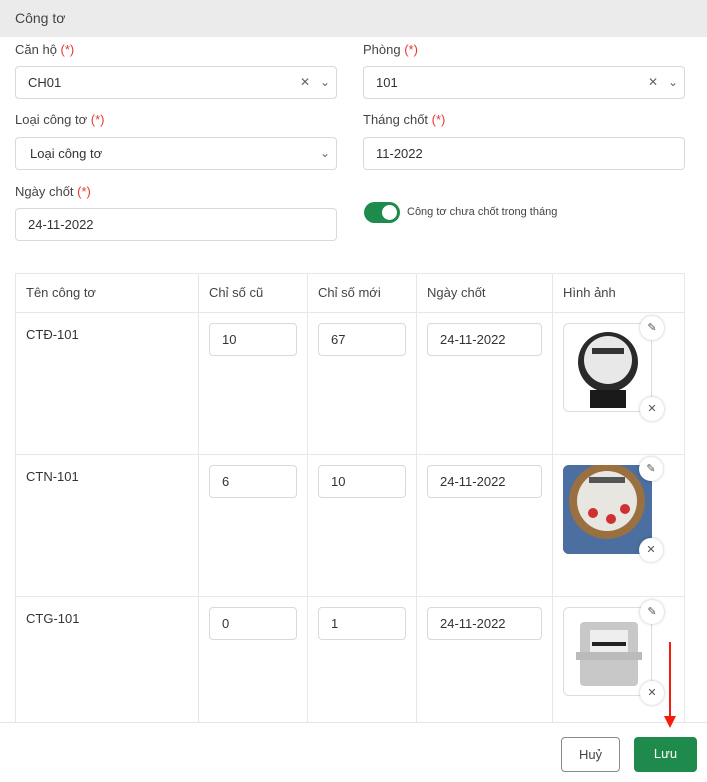 Image resolution: width=707 pixels, height=782 pixels. I want to click on modal-header: Công tơ, so click(353, 18).